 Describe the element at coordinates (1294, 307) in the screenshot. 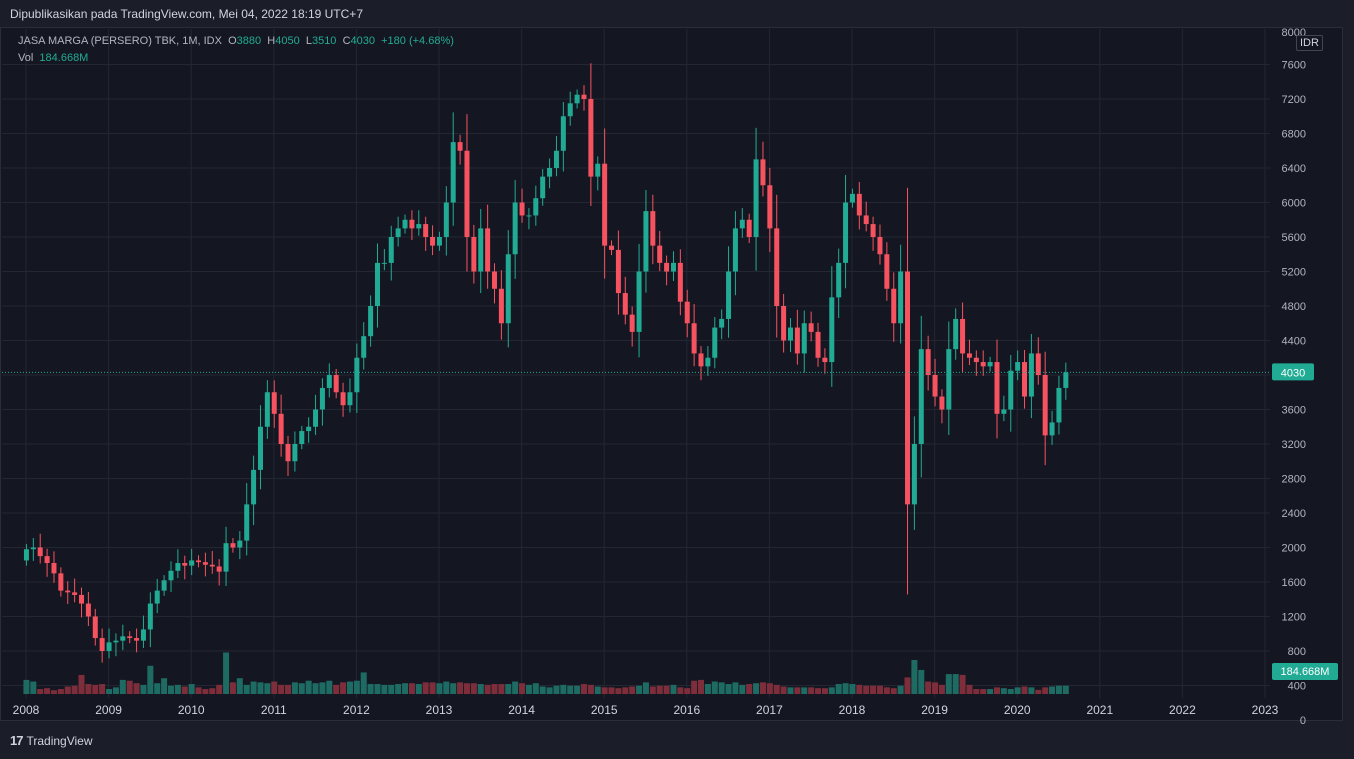

I see `y-tick-label: 4800` at that location.